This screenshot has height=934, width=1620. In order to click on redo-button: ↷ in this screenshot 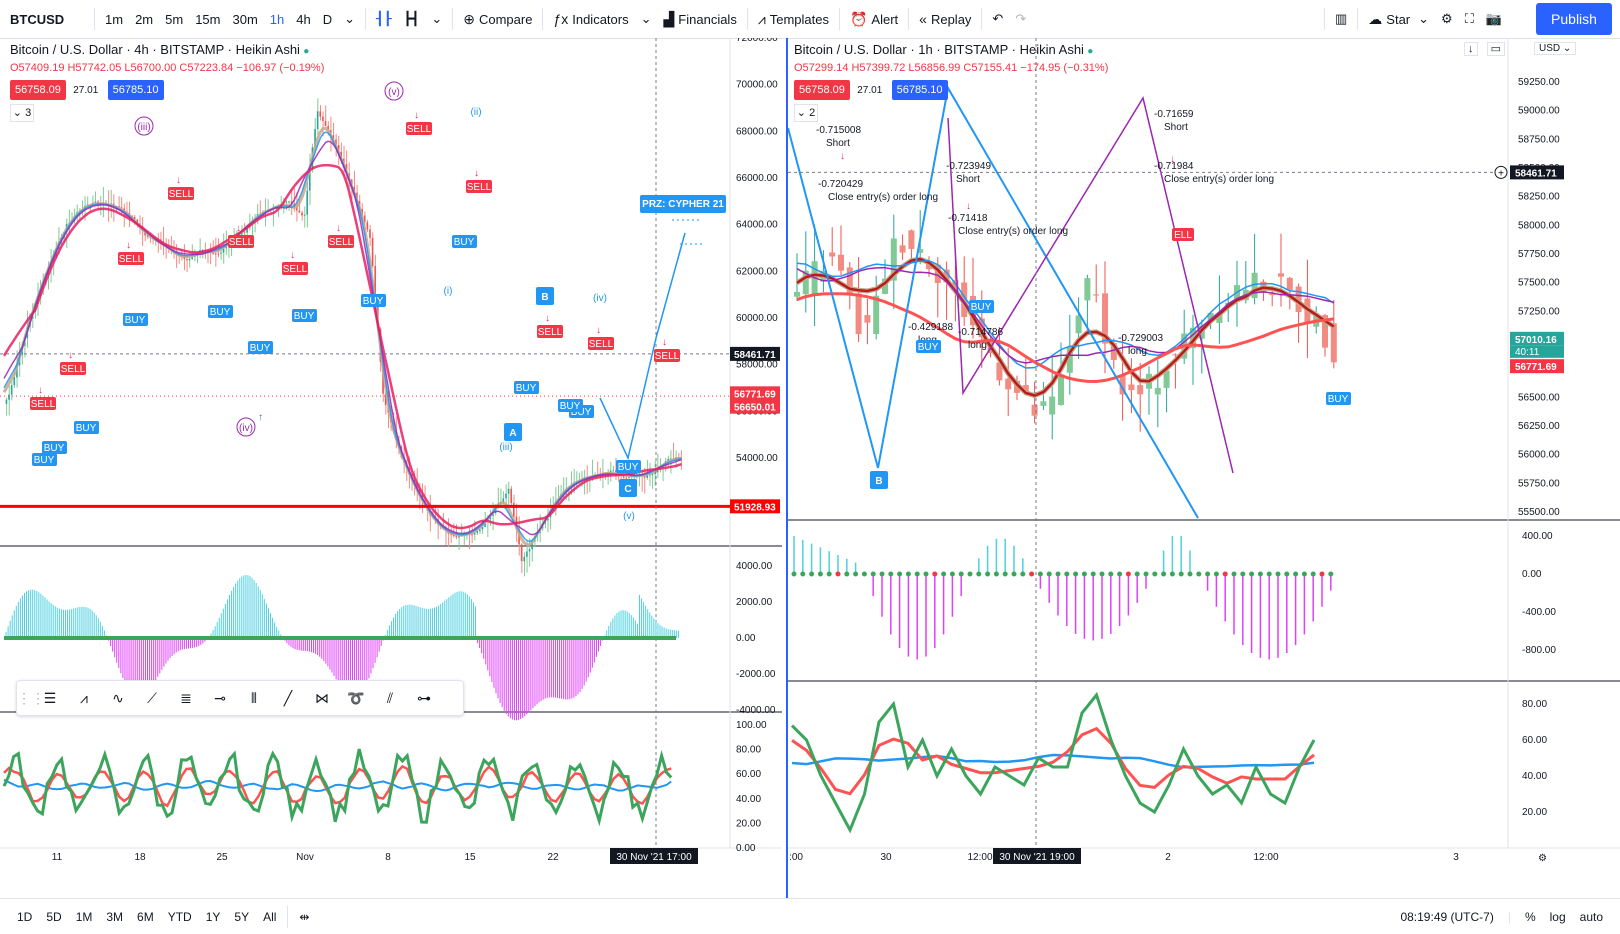, I will do `click(1020, 19)`.